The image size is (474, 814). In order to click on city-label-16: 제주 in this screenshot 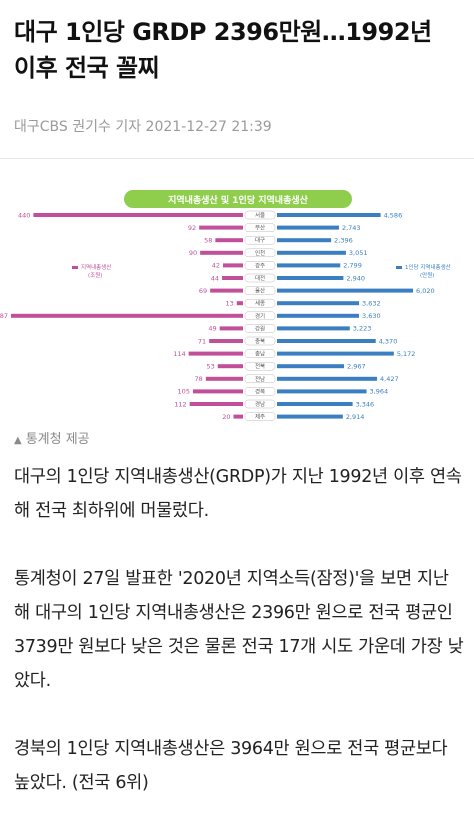, I will do `click(260, 417)`.